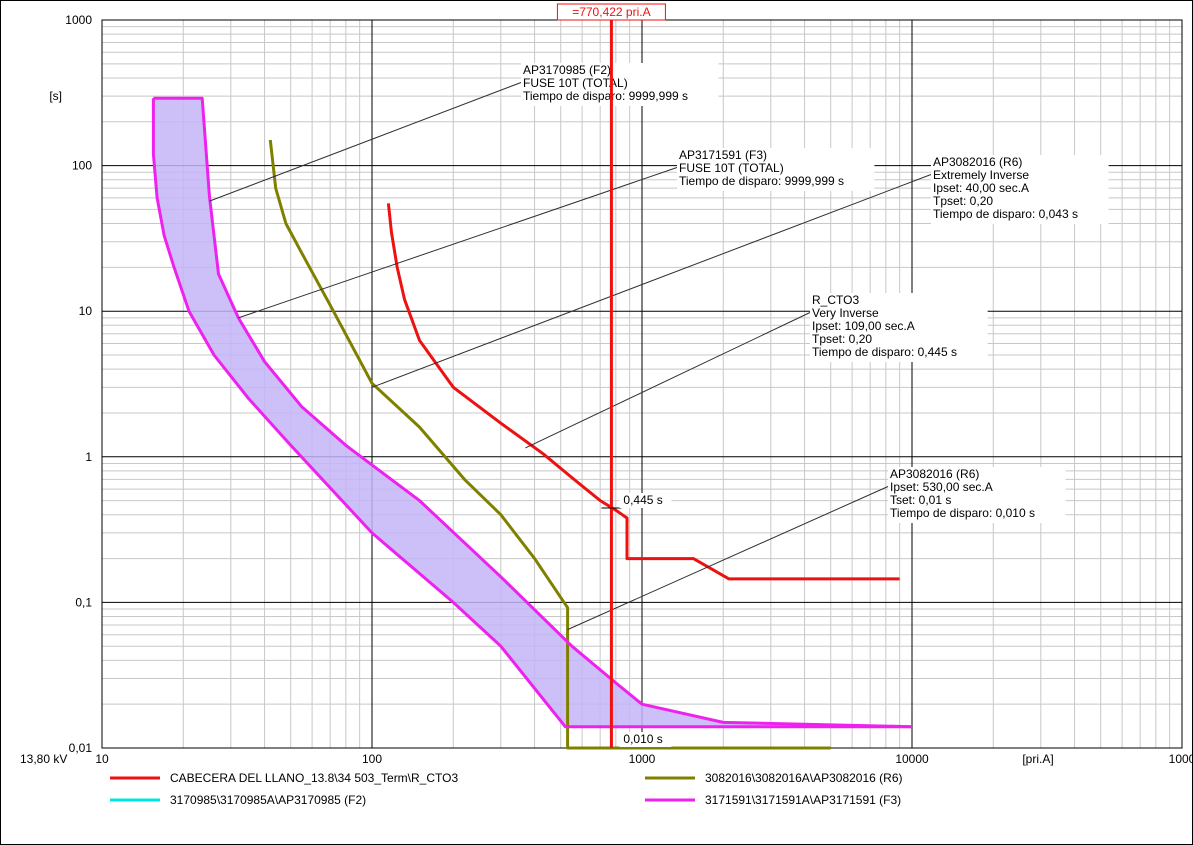 The height and width of the screenshot is (845, 1193). Describe the element at coordinates (1005, 214) in the screenshot. I see `annotation-line: Tiempo de disparo: 0,043 s` at that location.